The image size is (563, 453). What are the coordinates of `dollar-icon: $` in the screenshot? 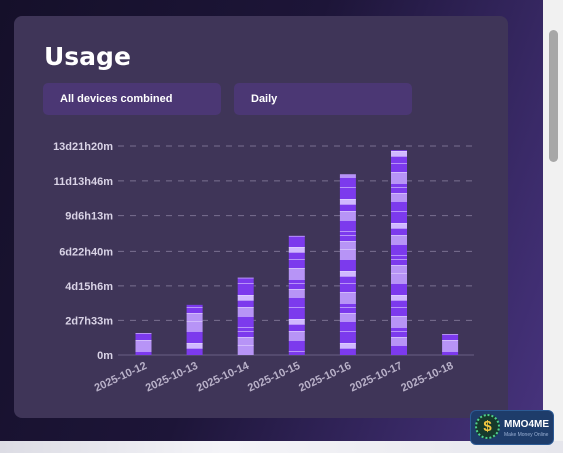 It's located at (487, 426).